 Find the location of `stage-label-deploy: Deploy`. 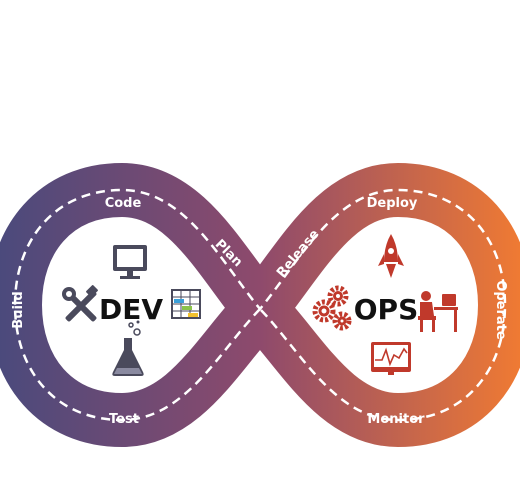

stage-label-deploy: Deploy is located at coordinates (392, 203).